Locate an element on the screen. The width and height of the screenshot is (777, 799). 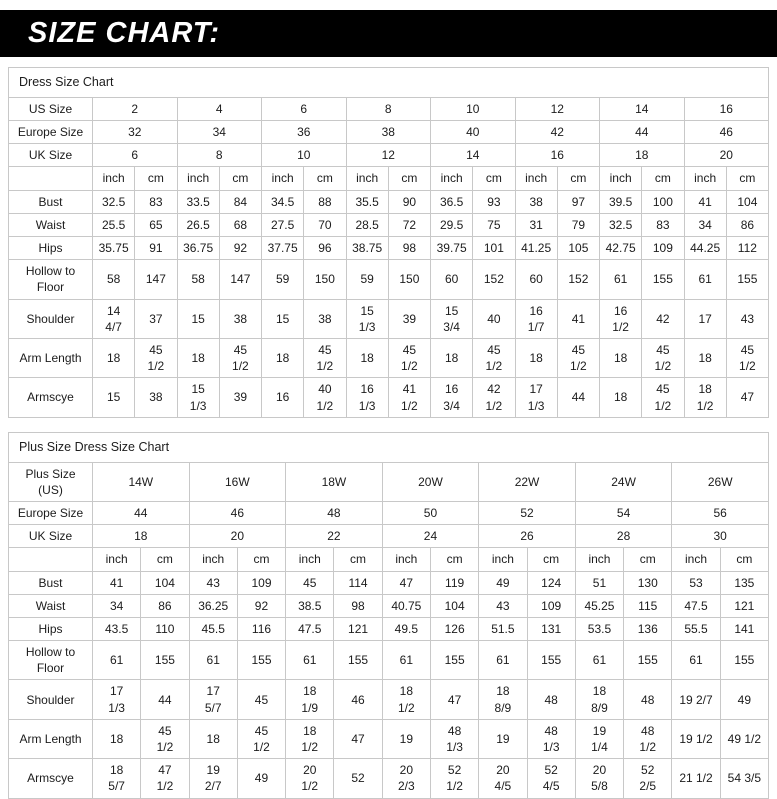
measurement-value-cell: 51 is located at coordinates (599, 582).